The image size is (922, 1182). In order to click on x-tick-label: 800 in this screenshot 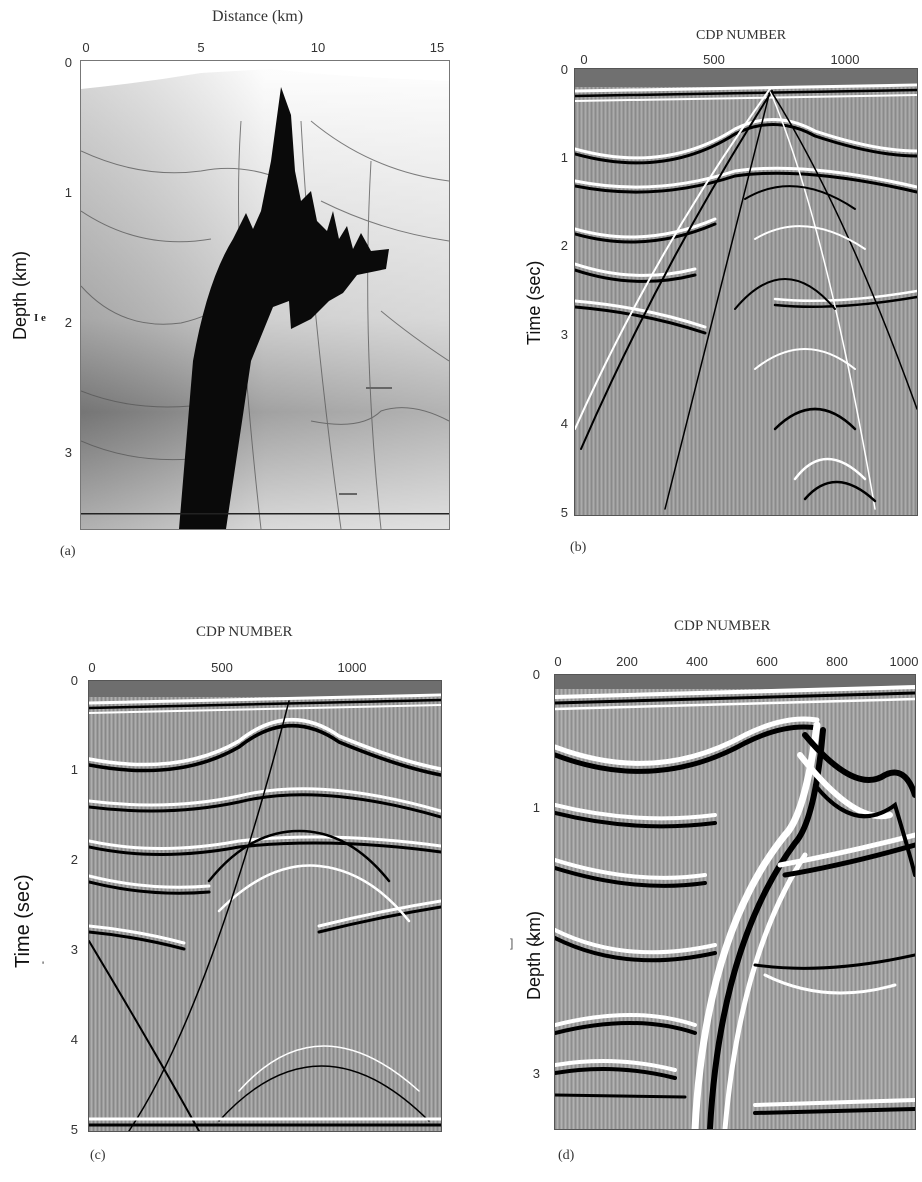, I will do `click(837, 661)`.